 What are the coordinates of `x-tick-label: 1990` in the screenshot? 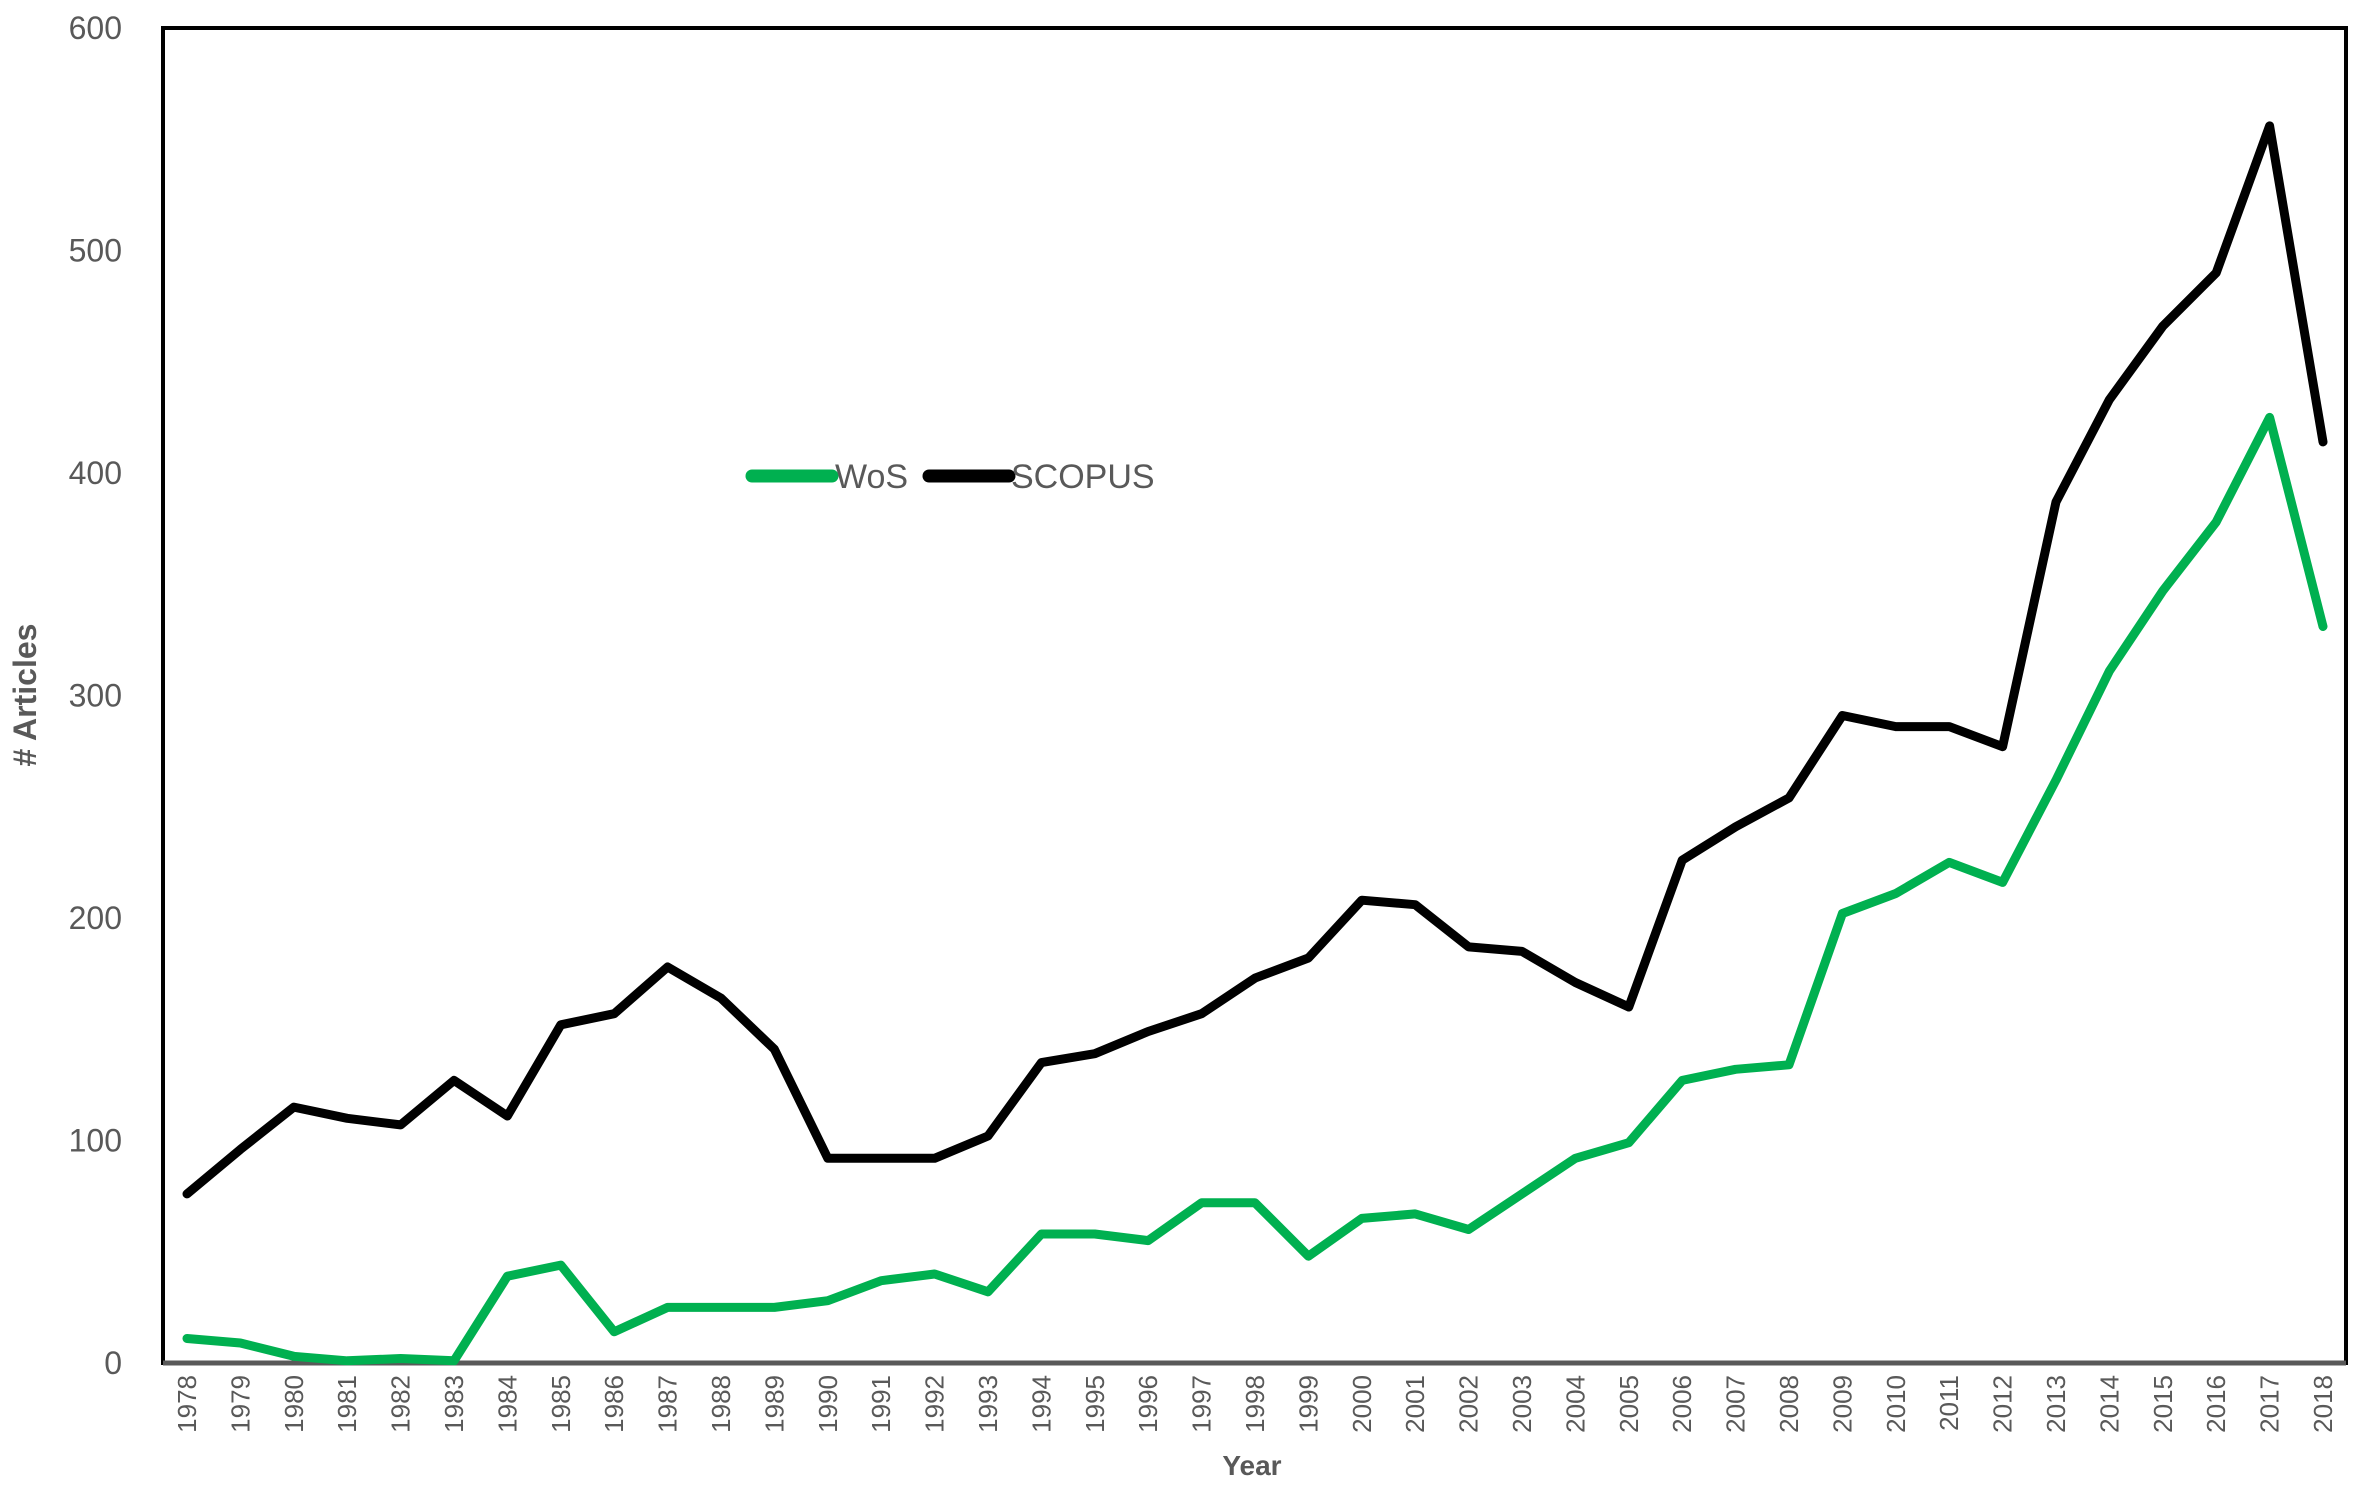 It's located at (828, 1404).